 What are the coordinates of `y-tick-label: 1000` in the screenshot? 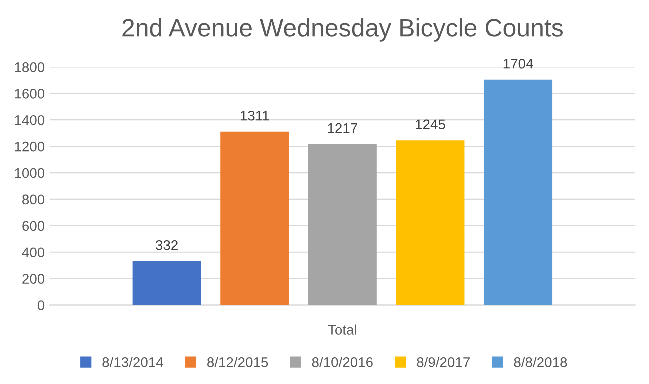 It's located at (30, 173).